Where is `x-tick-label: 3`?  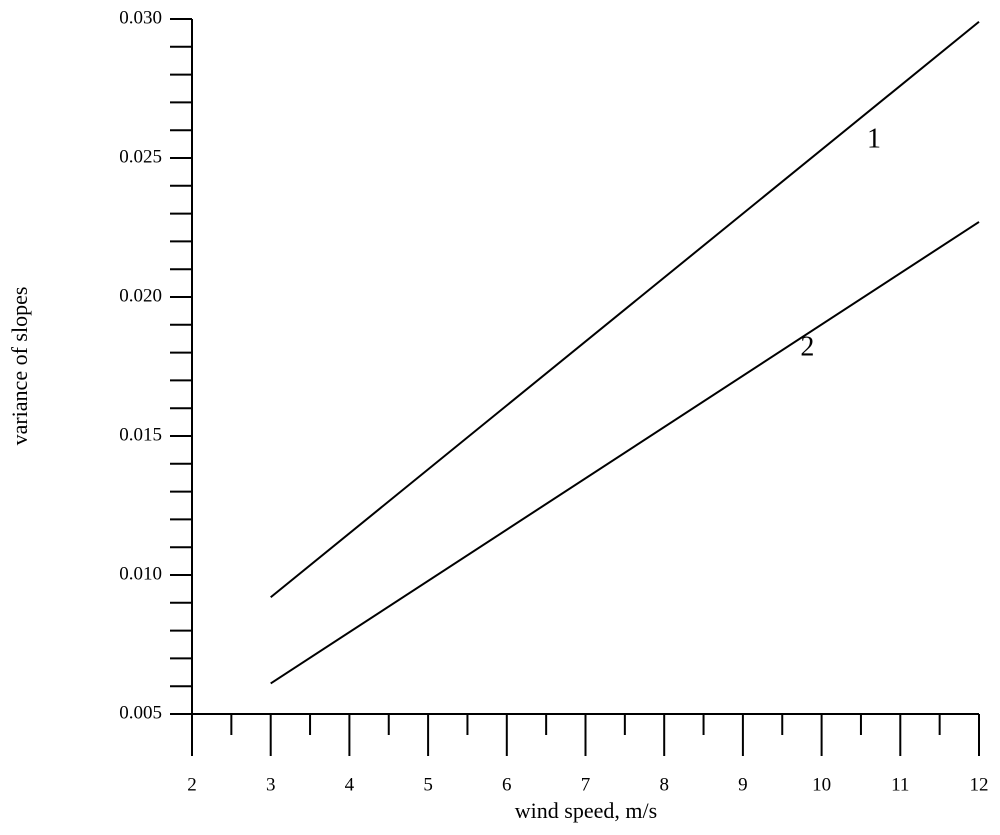
x-tick-label: 3 is located at coordinates (271, 784).